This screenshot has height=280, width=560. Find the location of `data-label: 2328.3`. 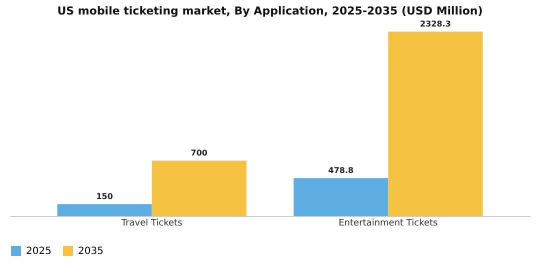

data-label: 2328.3 is located at coordinates (435, 24).